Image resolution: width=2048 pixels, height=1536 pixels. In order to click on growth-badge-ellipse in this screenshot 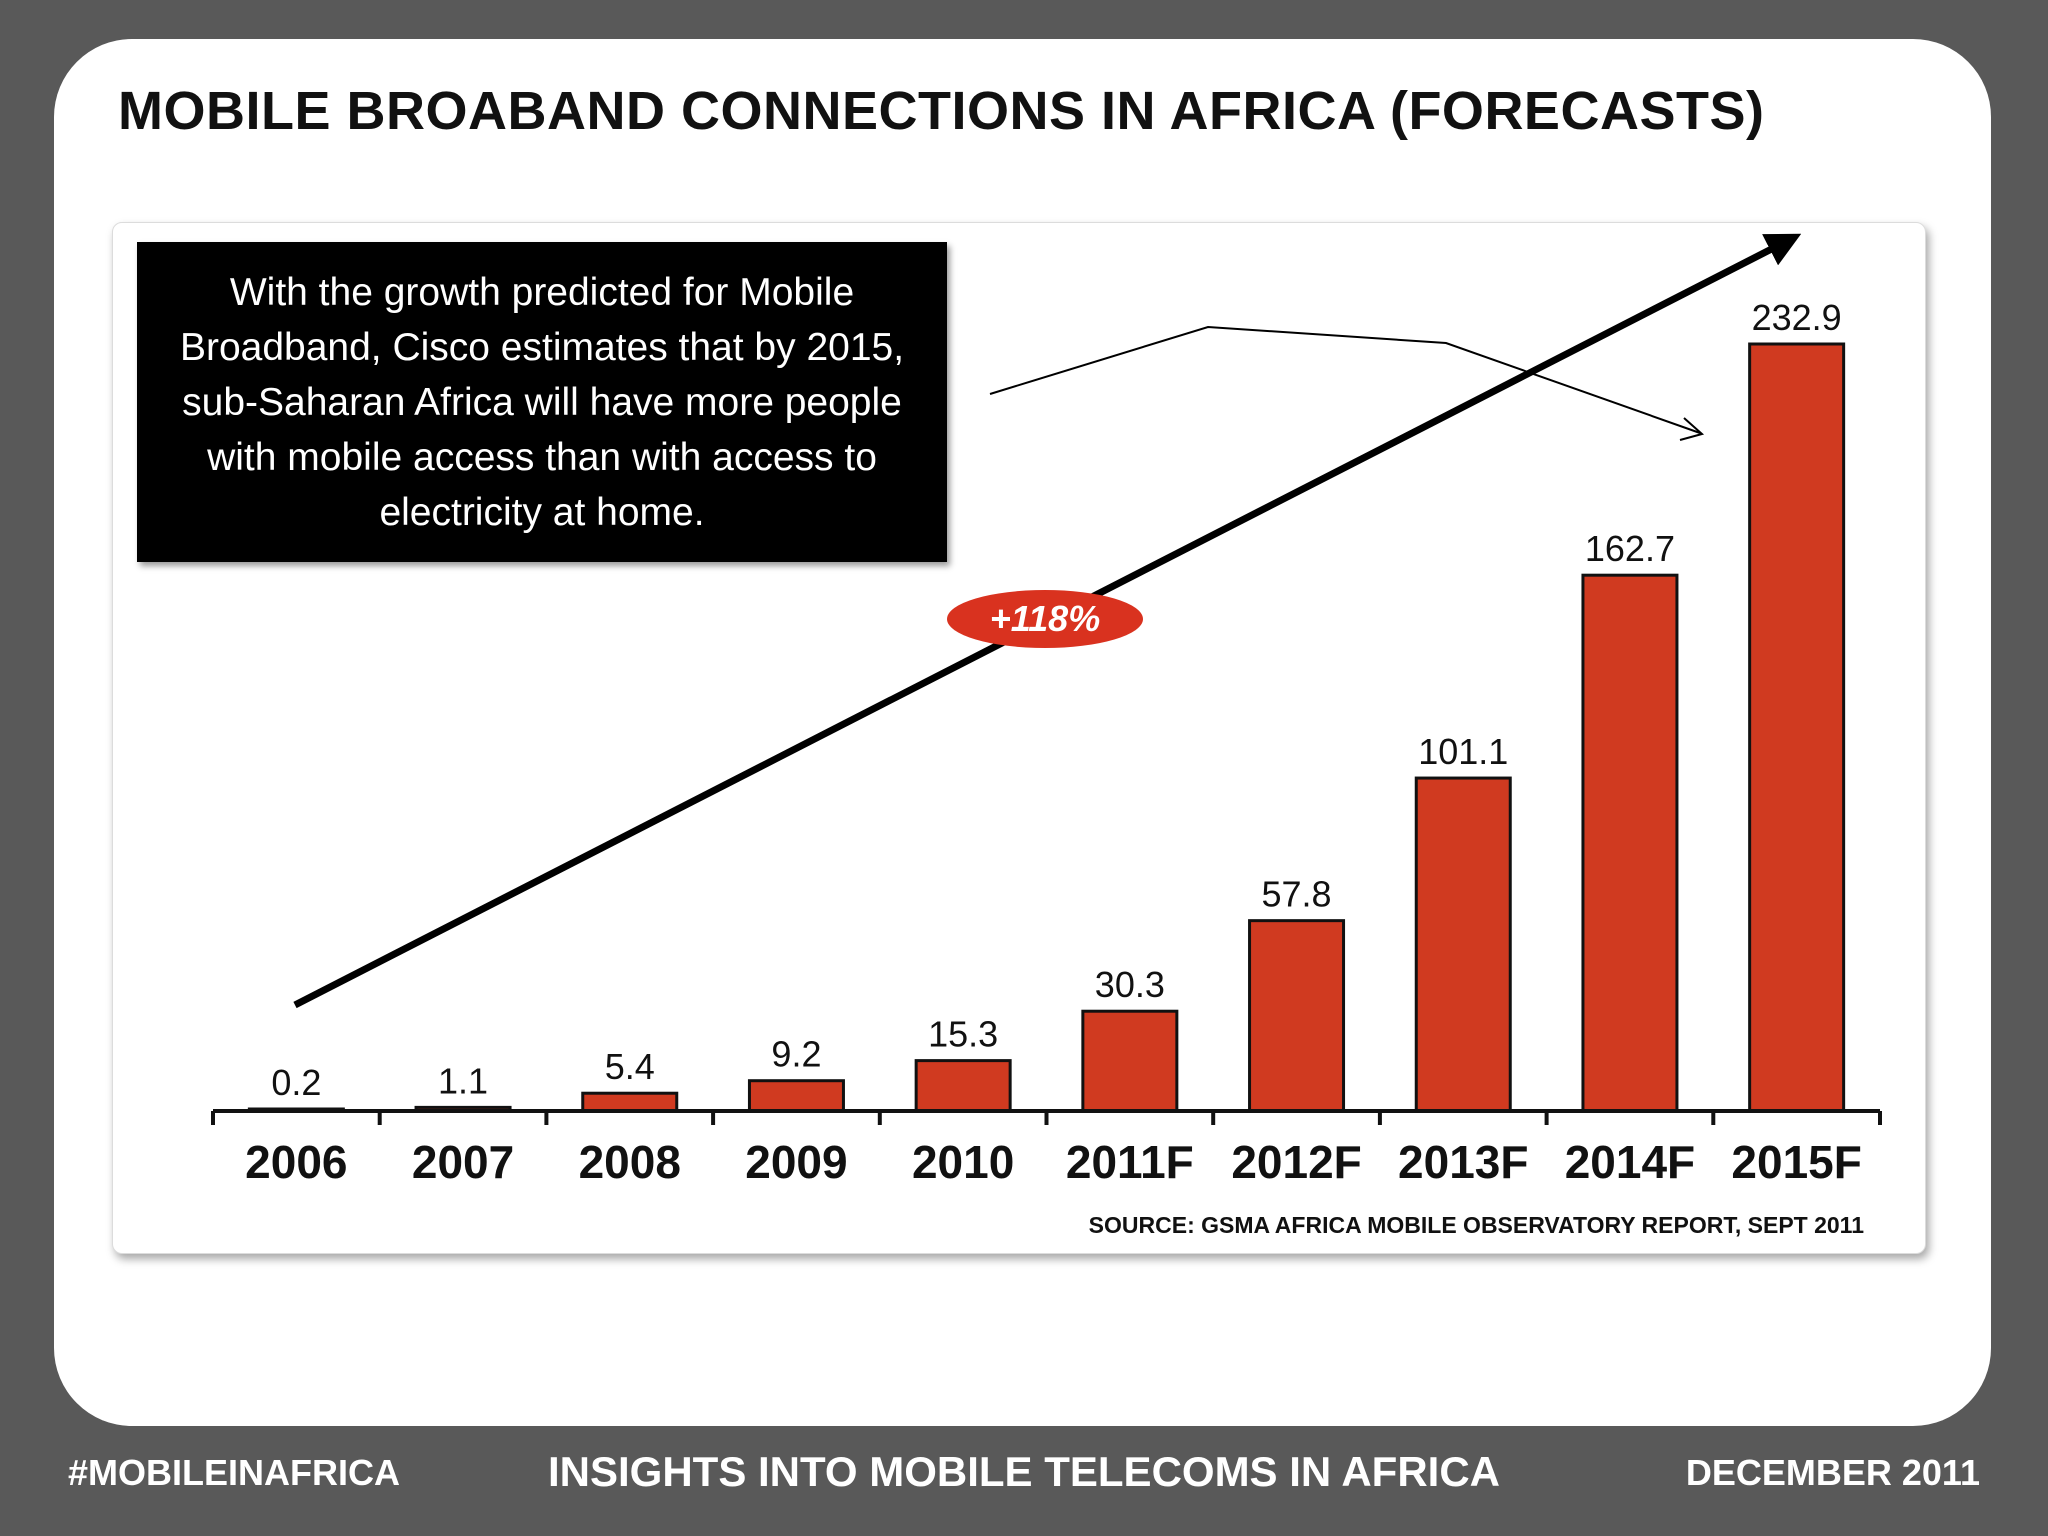, I will do `click(1045, 619)`.